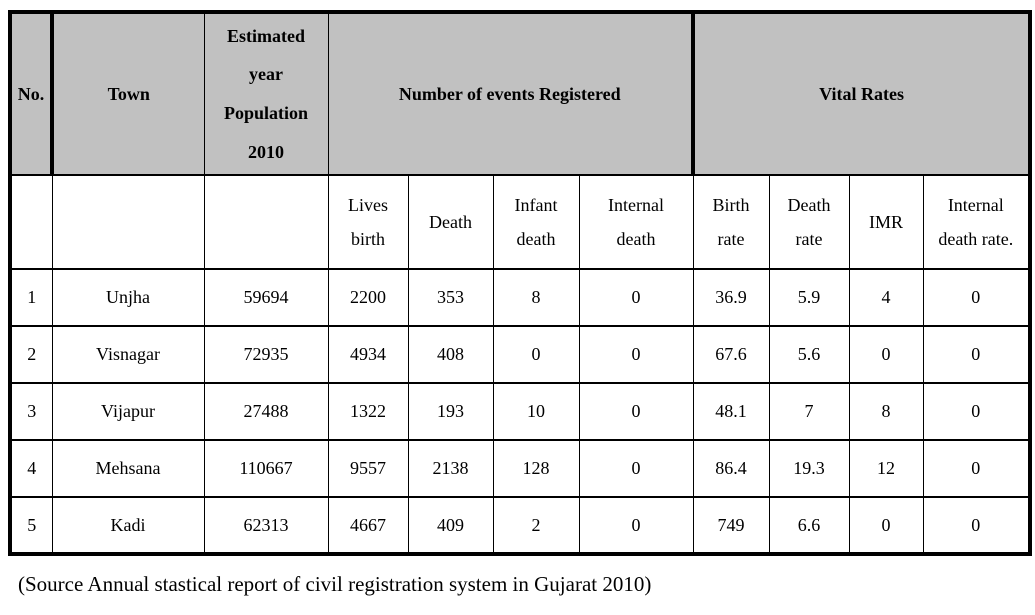 The width and height of the screenshot is (1035, 615). What do you see at coordinates (731, 297) in the screenshot?
I see `cell-birth-rate: 36.9` at bounding box center [731, 297].